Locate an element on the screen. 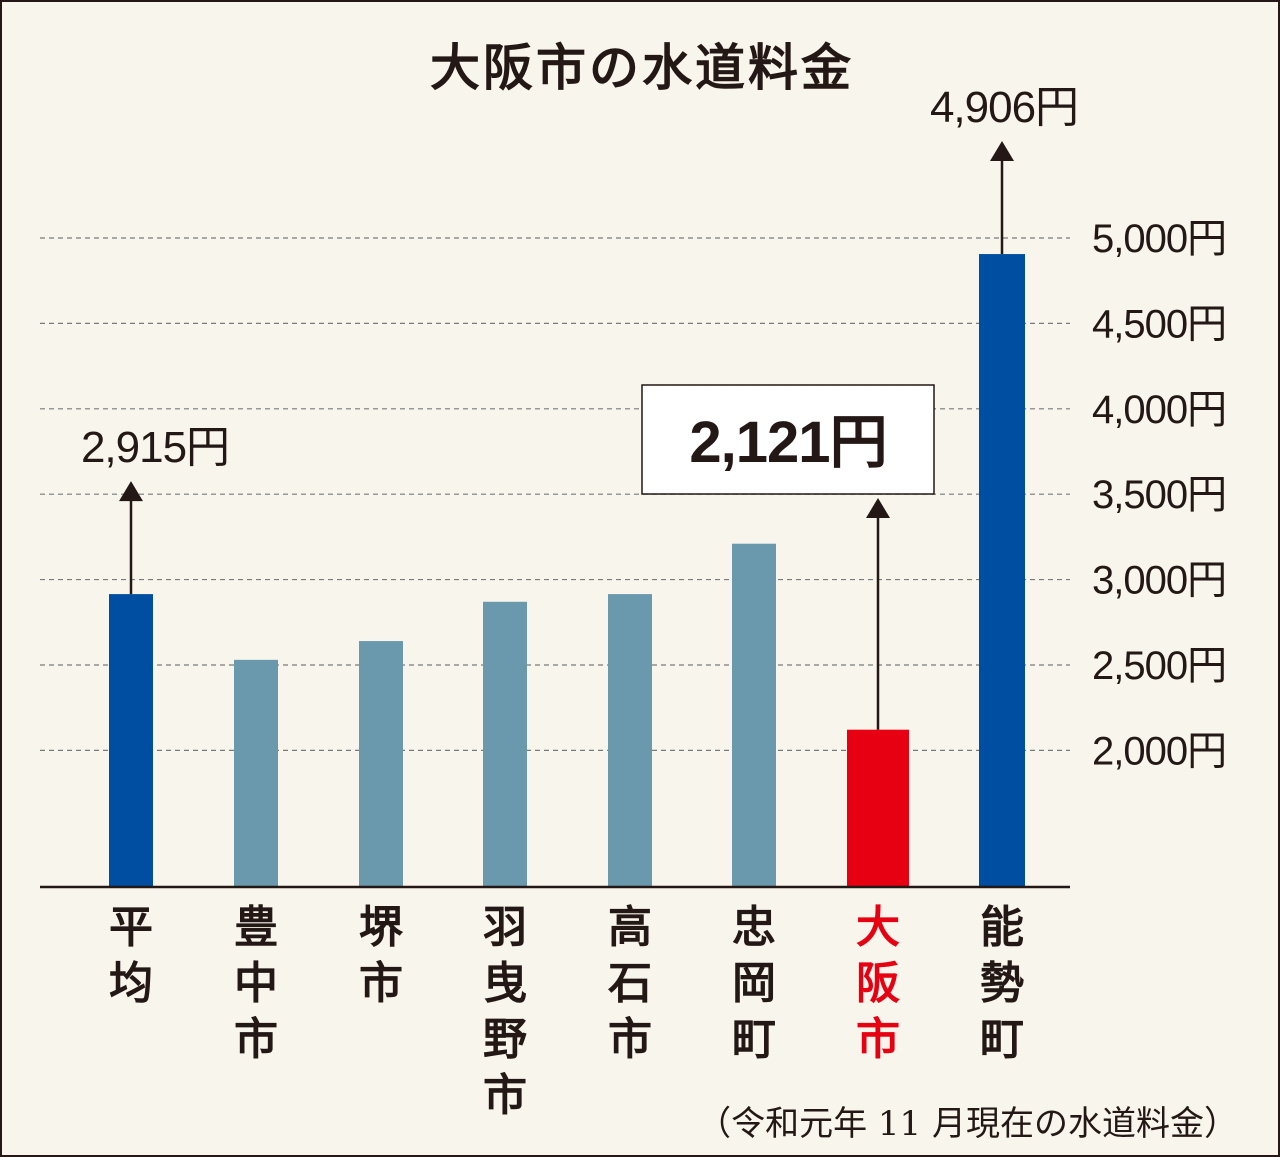 The image size is (1280, 1157). x-tick-label: 羽曳野市 is located at coordinates (505, 1011).